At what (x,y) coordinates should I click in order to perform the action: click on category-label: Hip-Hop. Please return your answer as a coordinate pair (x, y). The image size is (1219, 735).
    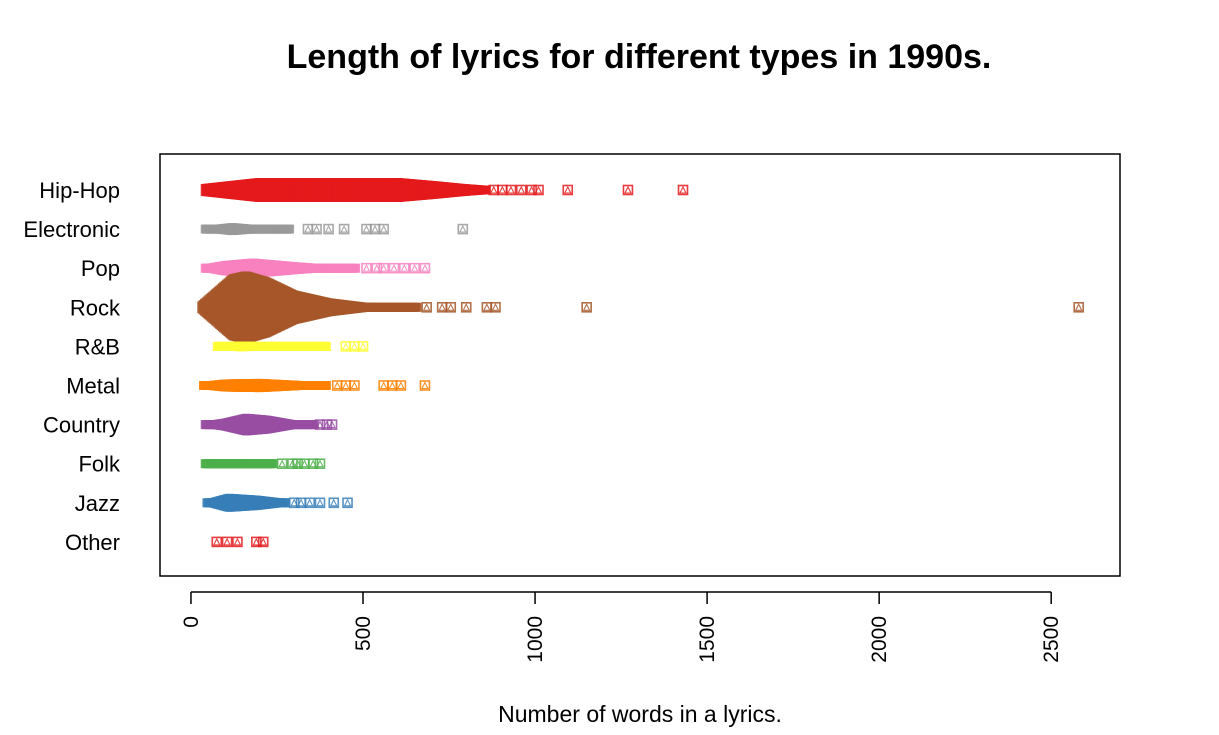
    Looking at the image, I should click on (79, 190).